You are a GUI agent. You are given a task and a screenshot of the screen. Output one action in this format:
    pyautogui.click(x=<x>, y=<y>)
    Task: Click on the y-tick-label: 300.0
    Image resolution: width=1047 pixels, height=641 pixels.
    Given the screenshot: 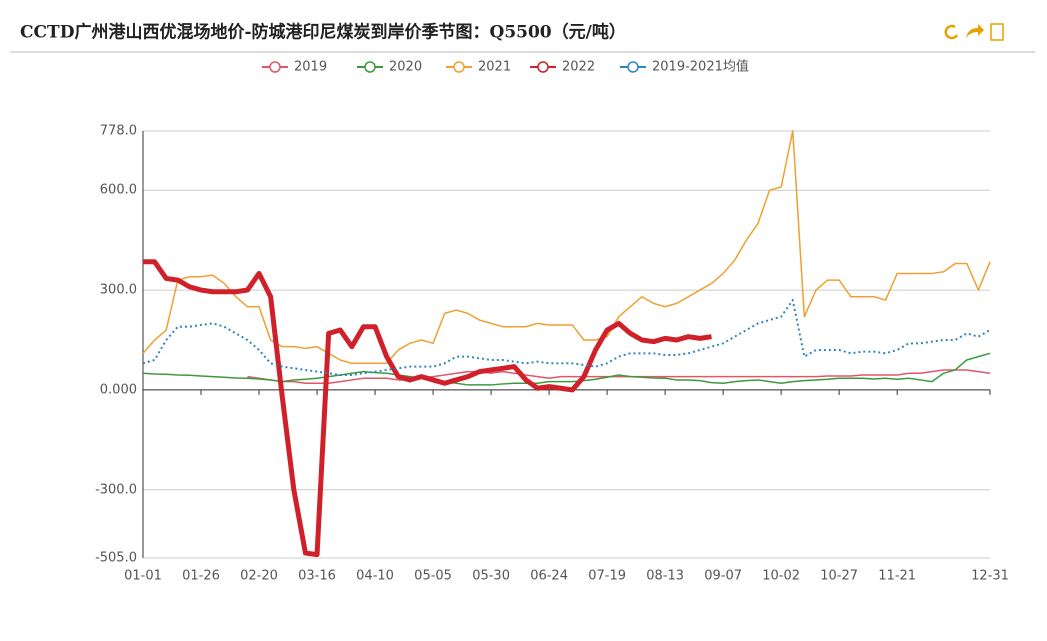 What is the action you would take?
    pyautogui.click(x=118, y=290)
    